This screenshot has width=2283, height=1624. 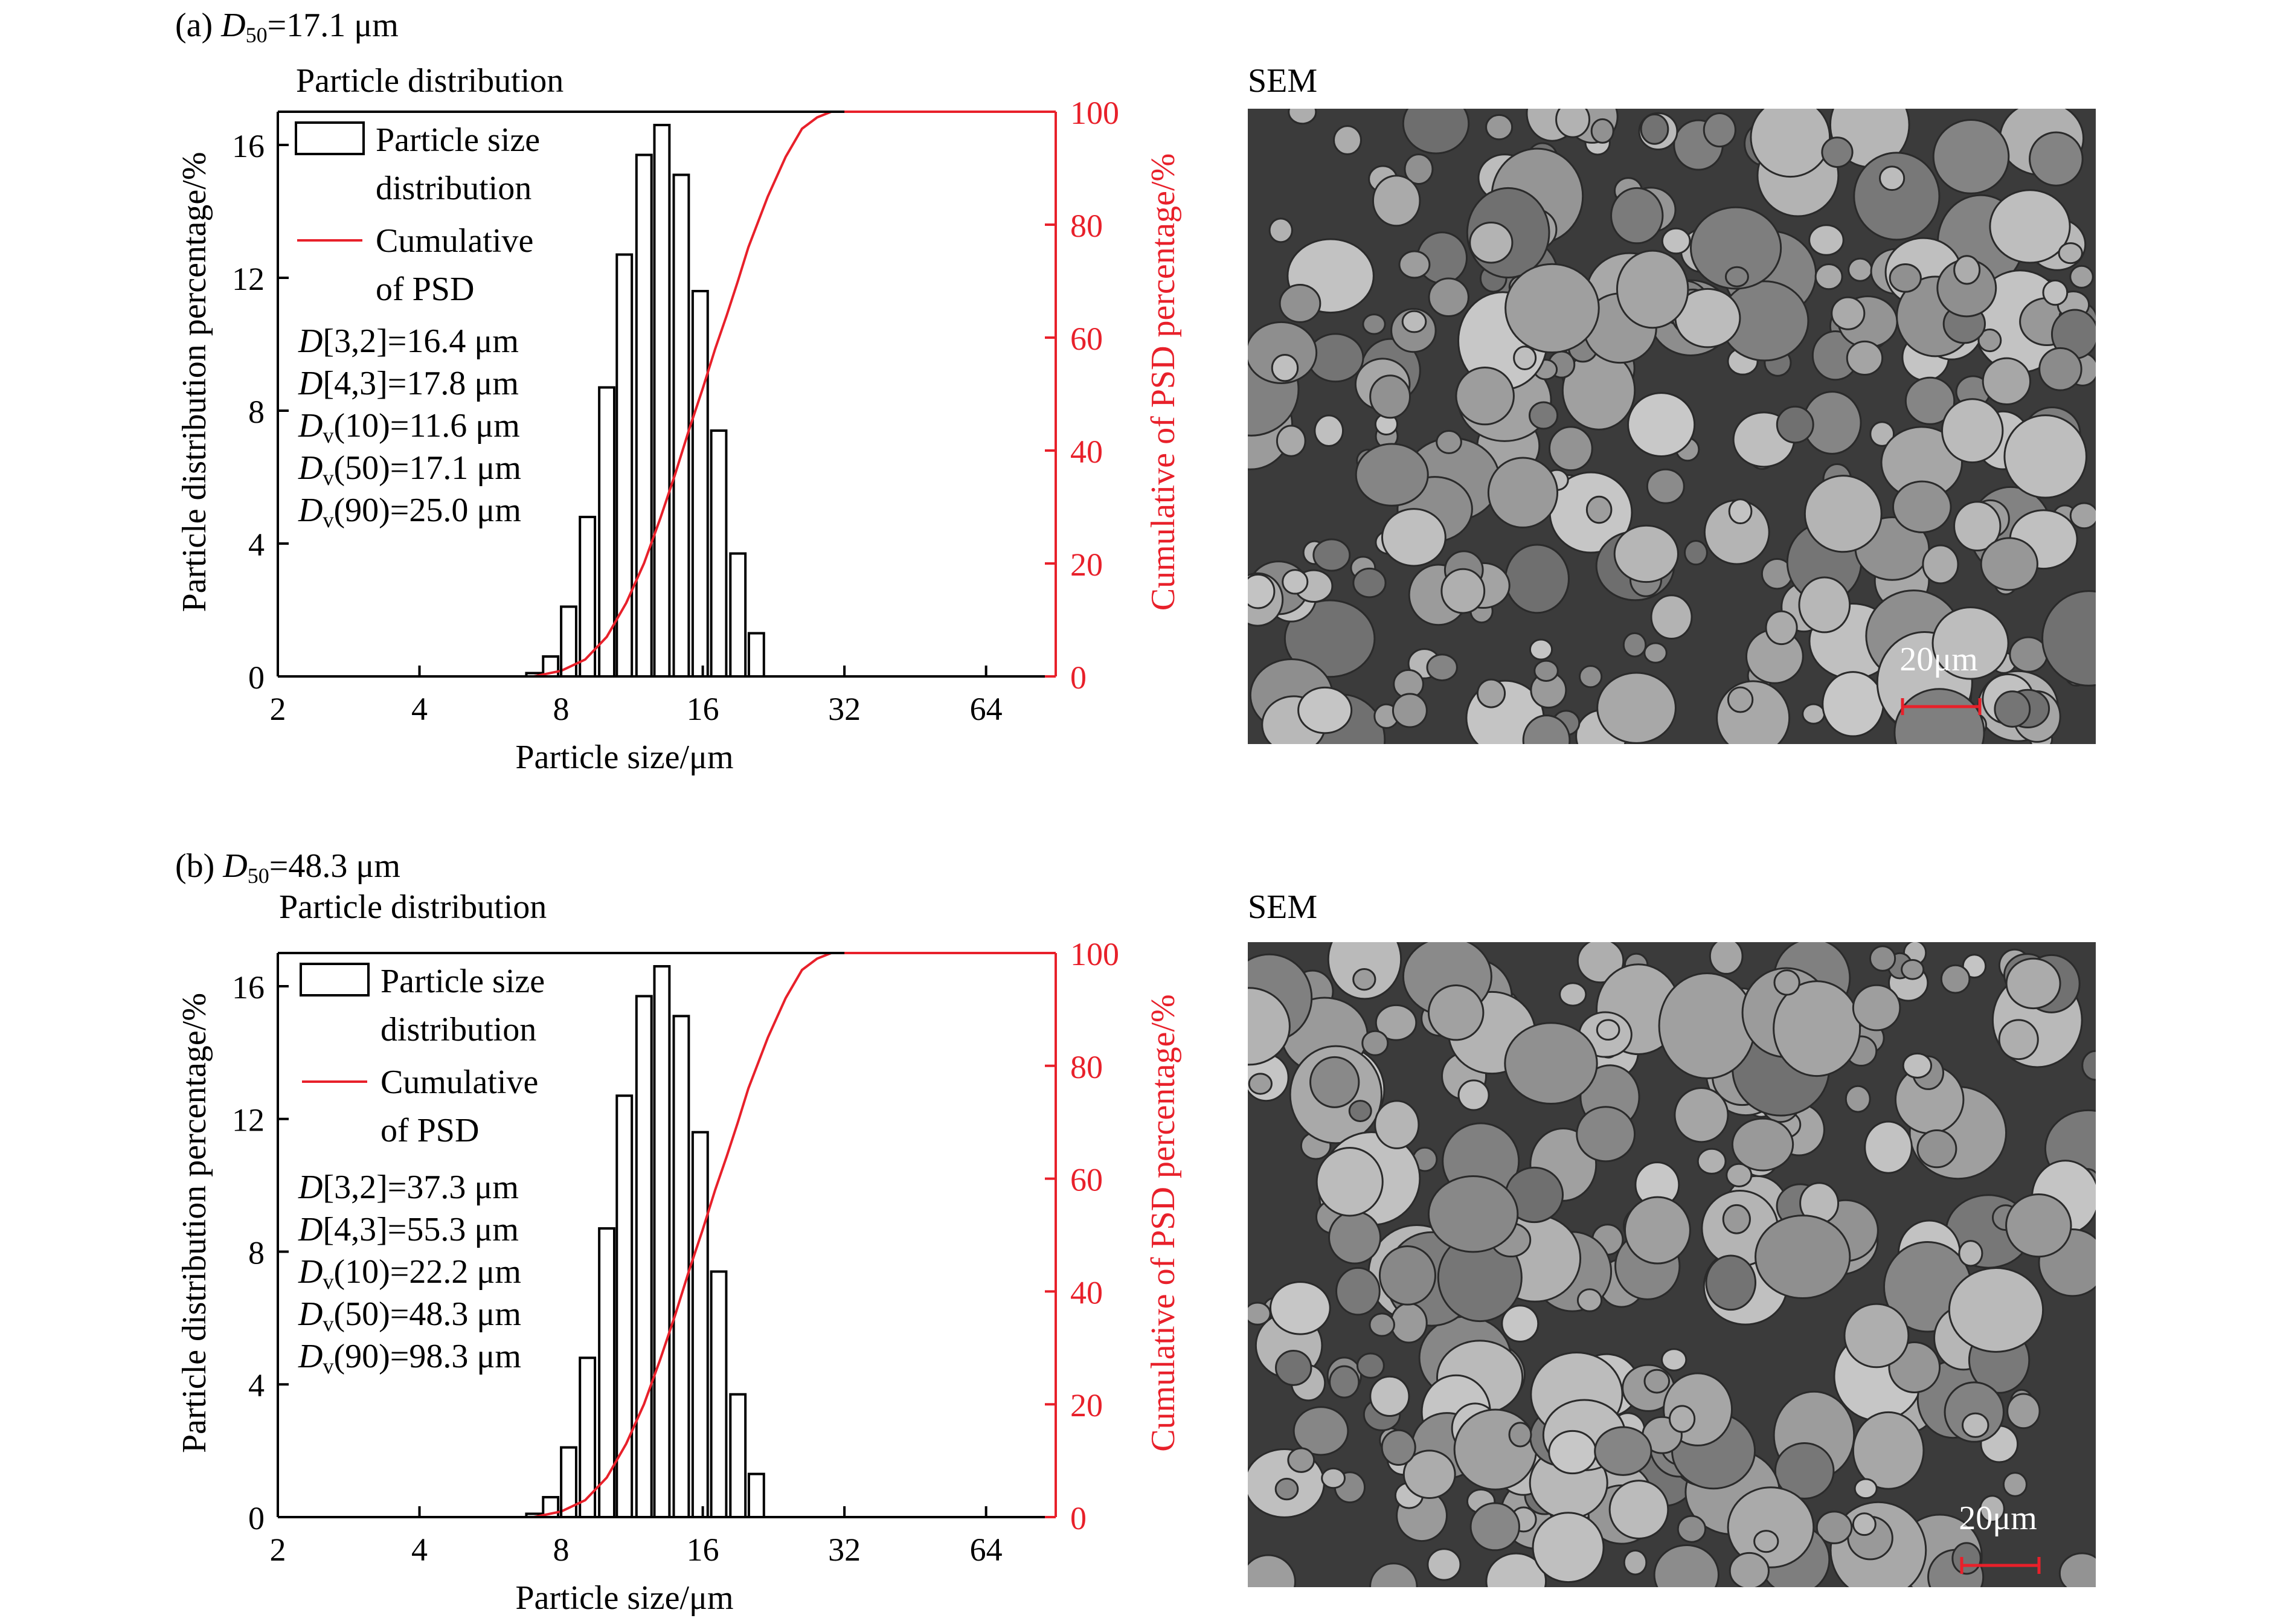 I want to click on y-tick-label: 8, so click(x=256, y=1252).